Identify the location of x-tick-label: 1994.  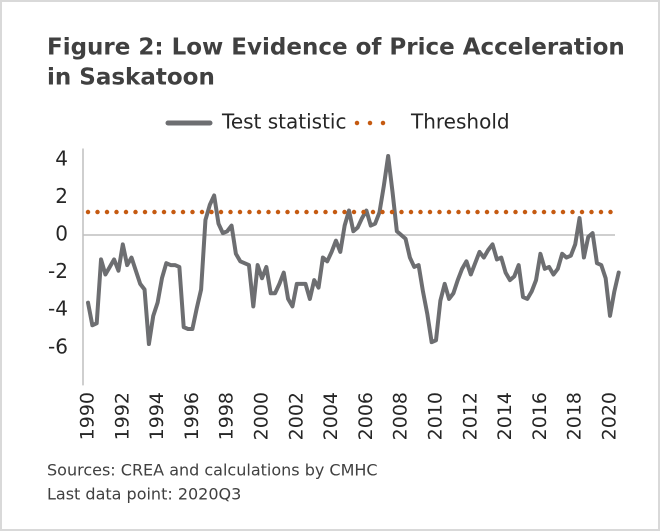
(157, 416).